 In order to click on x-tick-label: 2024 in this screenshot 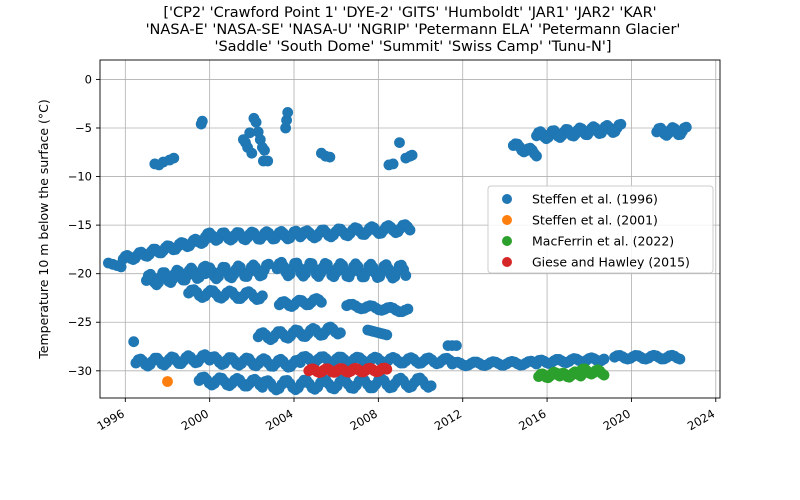, I will do `click(701, 419)`.